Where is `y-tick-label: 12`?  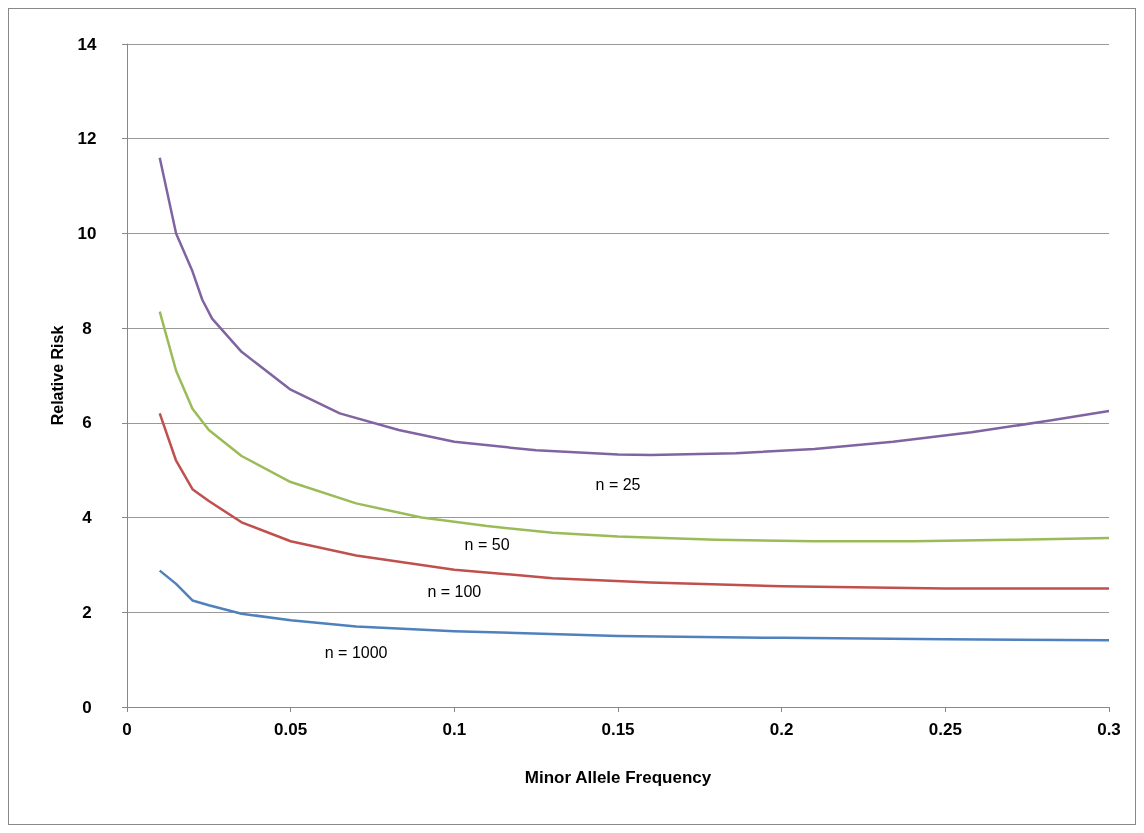 y-tick-label: 12 is located at coordinates (87, 139).